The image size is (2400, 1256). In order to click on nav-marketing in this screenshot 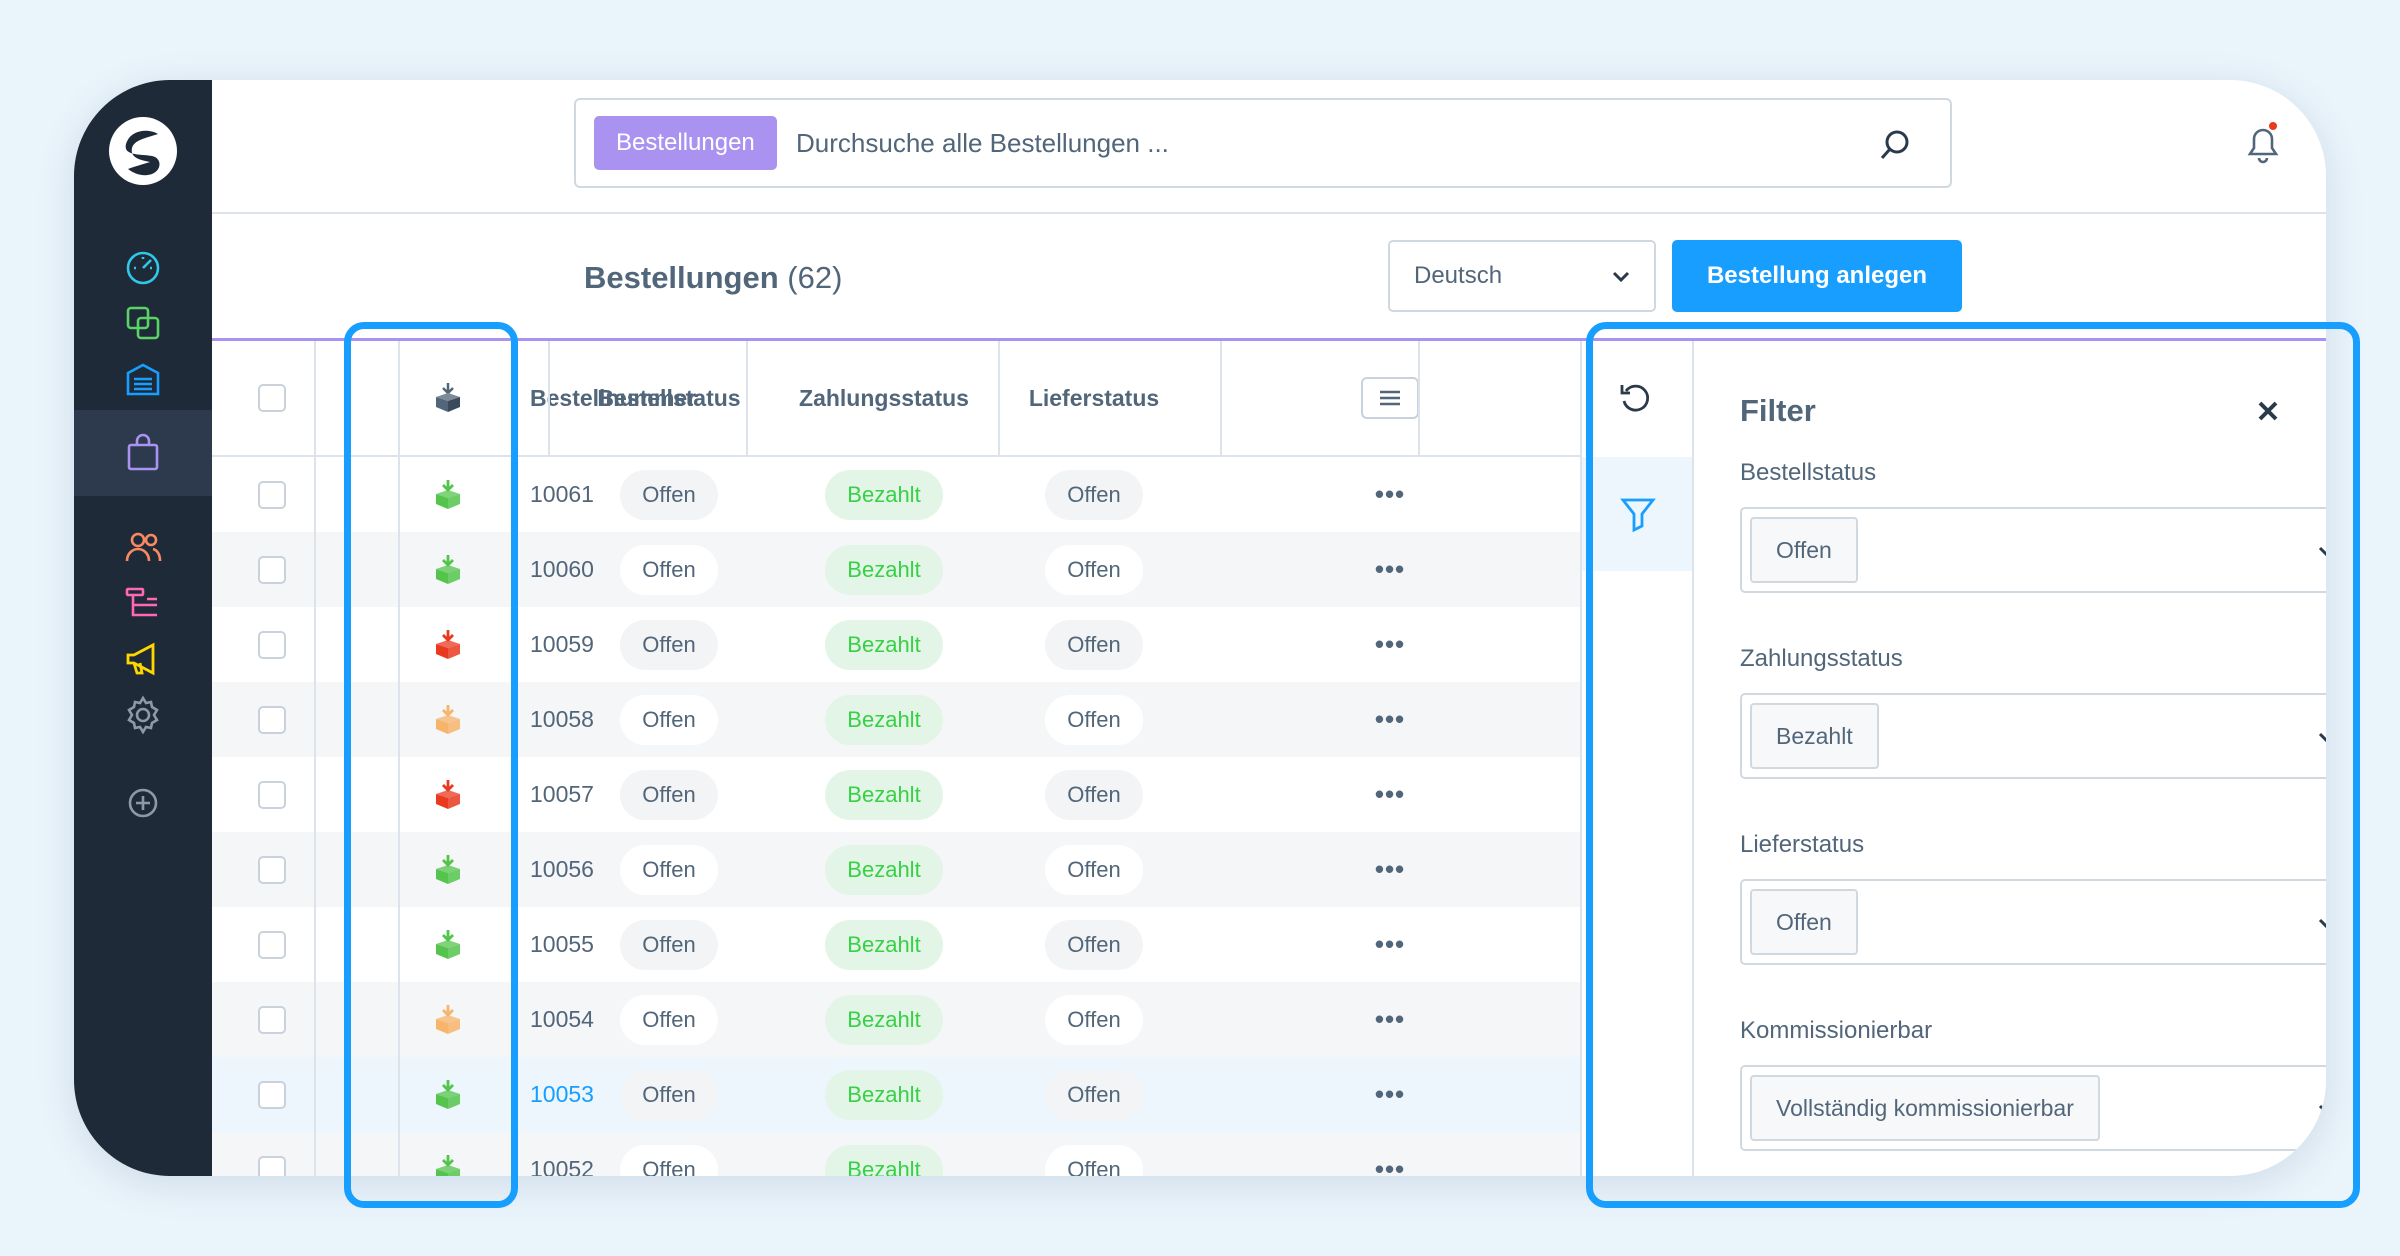, I will do `click(143, 659)`.